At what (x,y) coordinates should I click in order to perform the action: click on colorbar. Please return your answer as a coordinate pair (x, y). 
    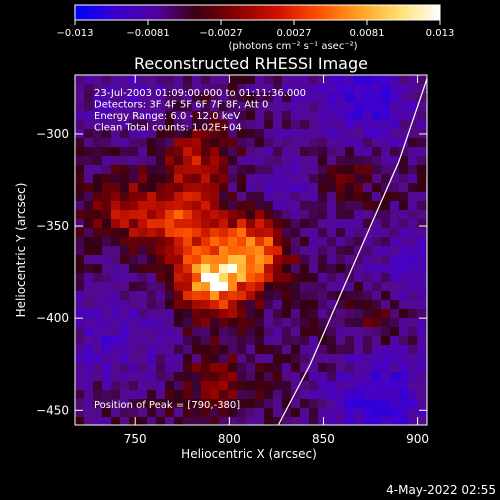
    Looking at the image, I should click on (257, 12).